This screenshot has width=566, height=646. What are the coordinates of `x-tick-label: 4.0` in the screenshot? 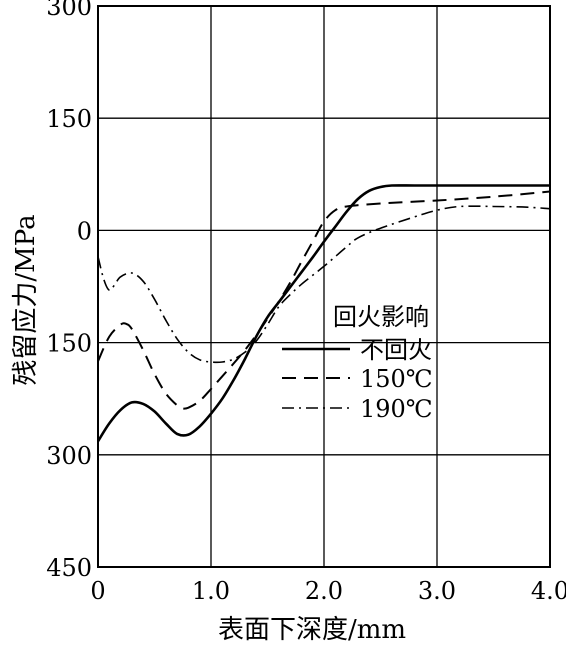 It's located at (548, 591).